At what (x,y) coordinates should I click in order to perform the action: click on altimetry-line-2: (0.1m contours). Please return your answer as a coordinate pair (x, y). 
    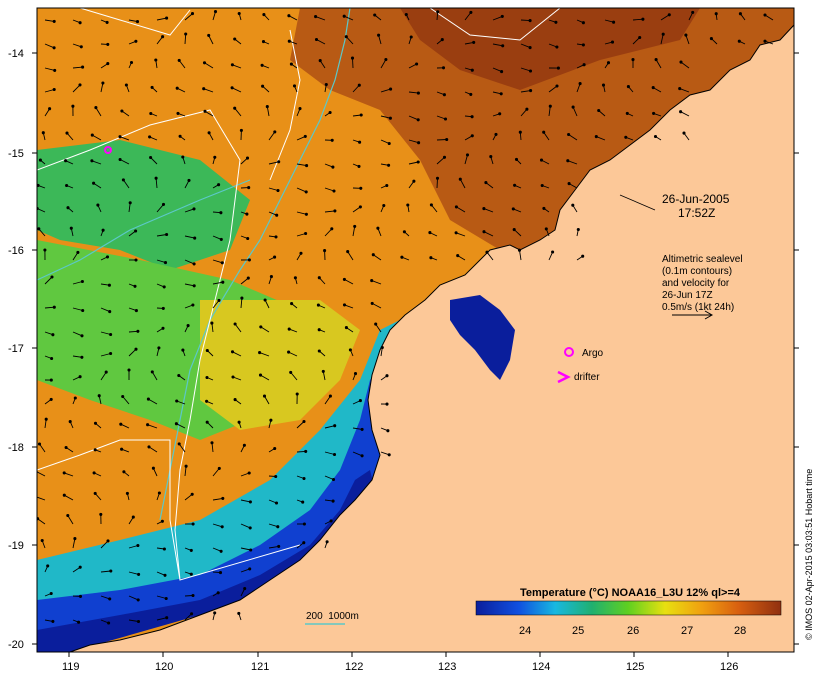
    Looking at the image, I should click on (697, 271).